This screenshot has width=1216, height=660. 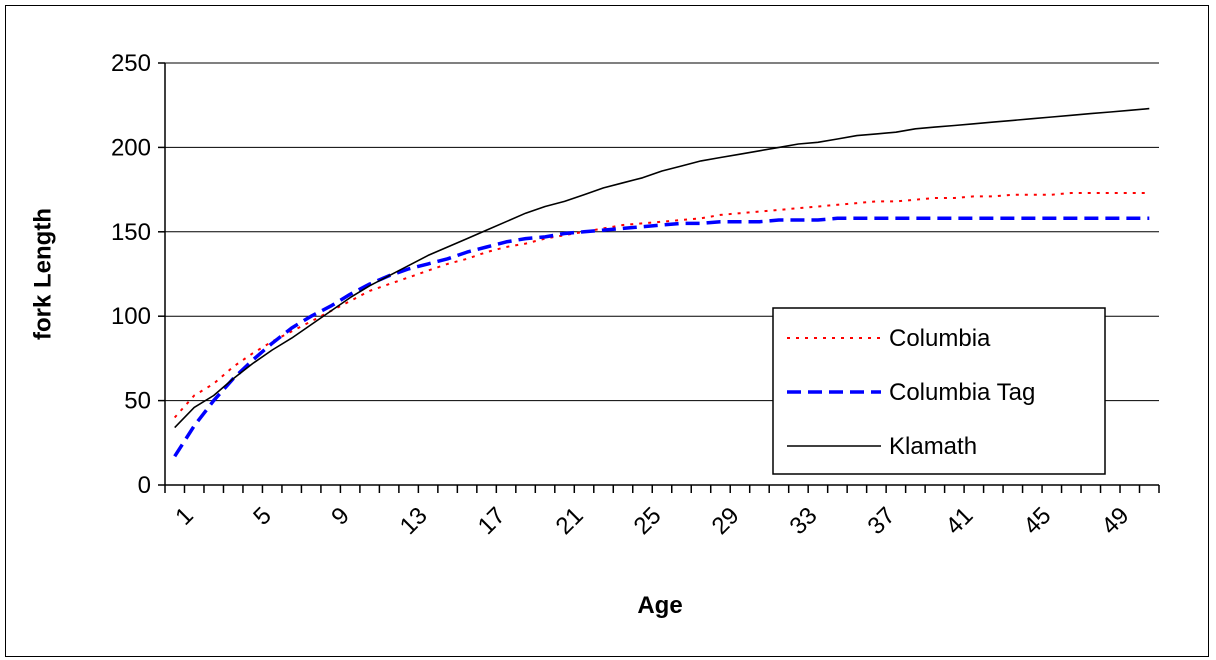 I want to click on x-tick-label: 9, so click(x=340, y=516).